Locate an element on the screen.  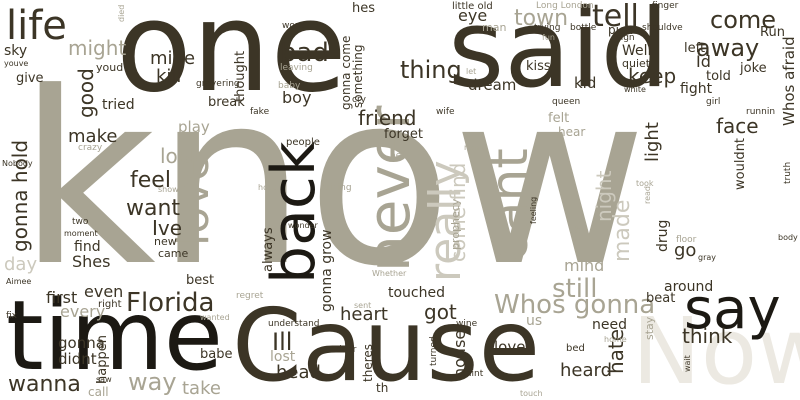
word-wonder: wonder is located at coordinates (303, 225).